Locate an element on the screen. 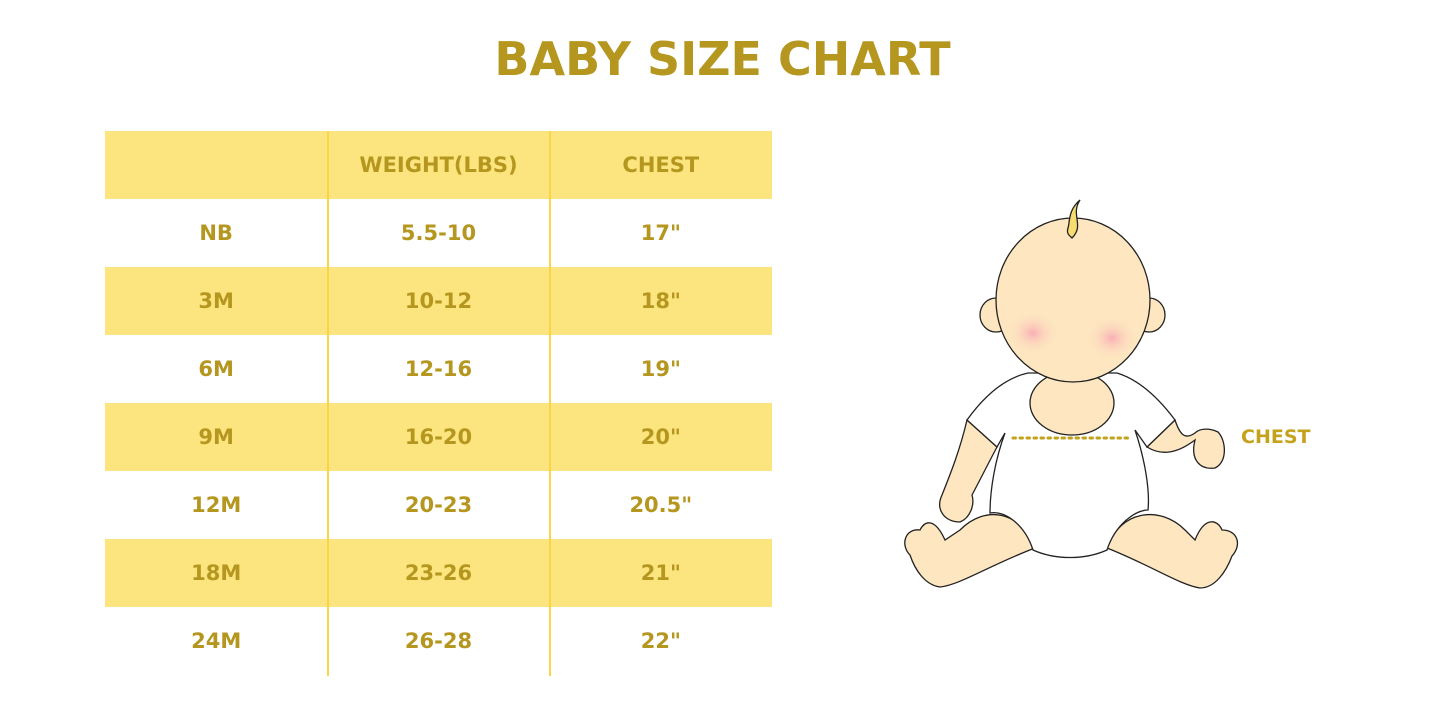  size-cell: NB is located at coordinates (216, 233).